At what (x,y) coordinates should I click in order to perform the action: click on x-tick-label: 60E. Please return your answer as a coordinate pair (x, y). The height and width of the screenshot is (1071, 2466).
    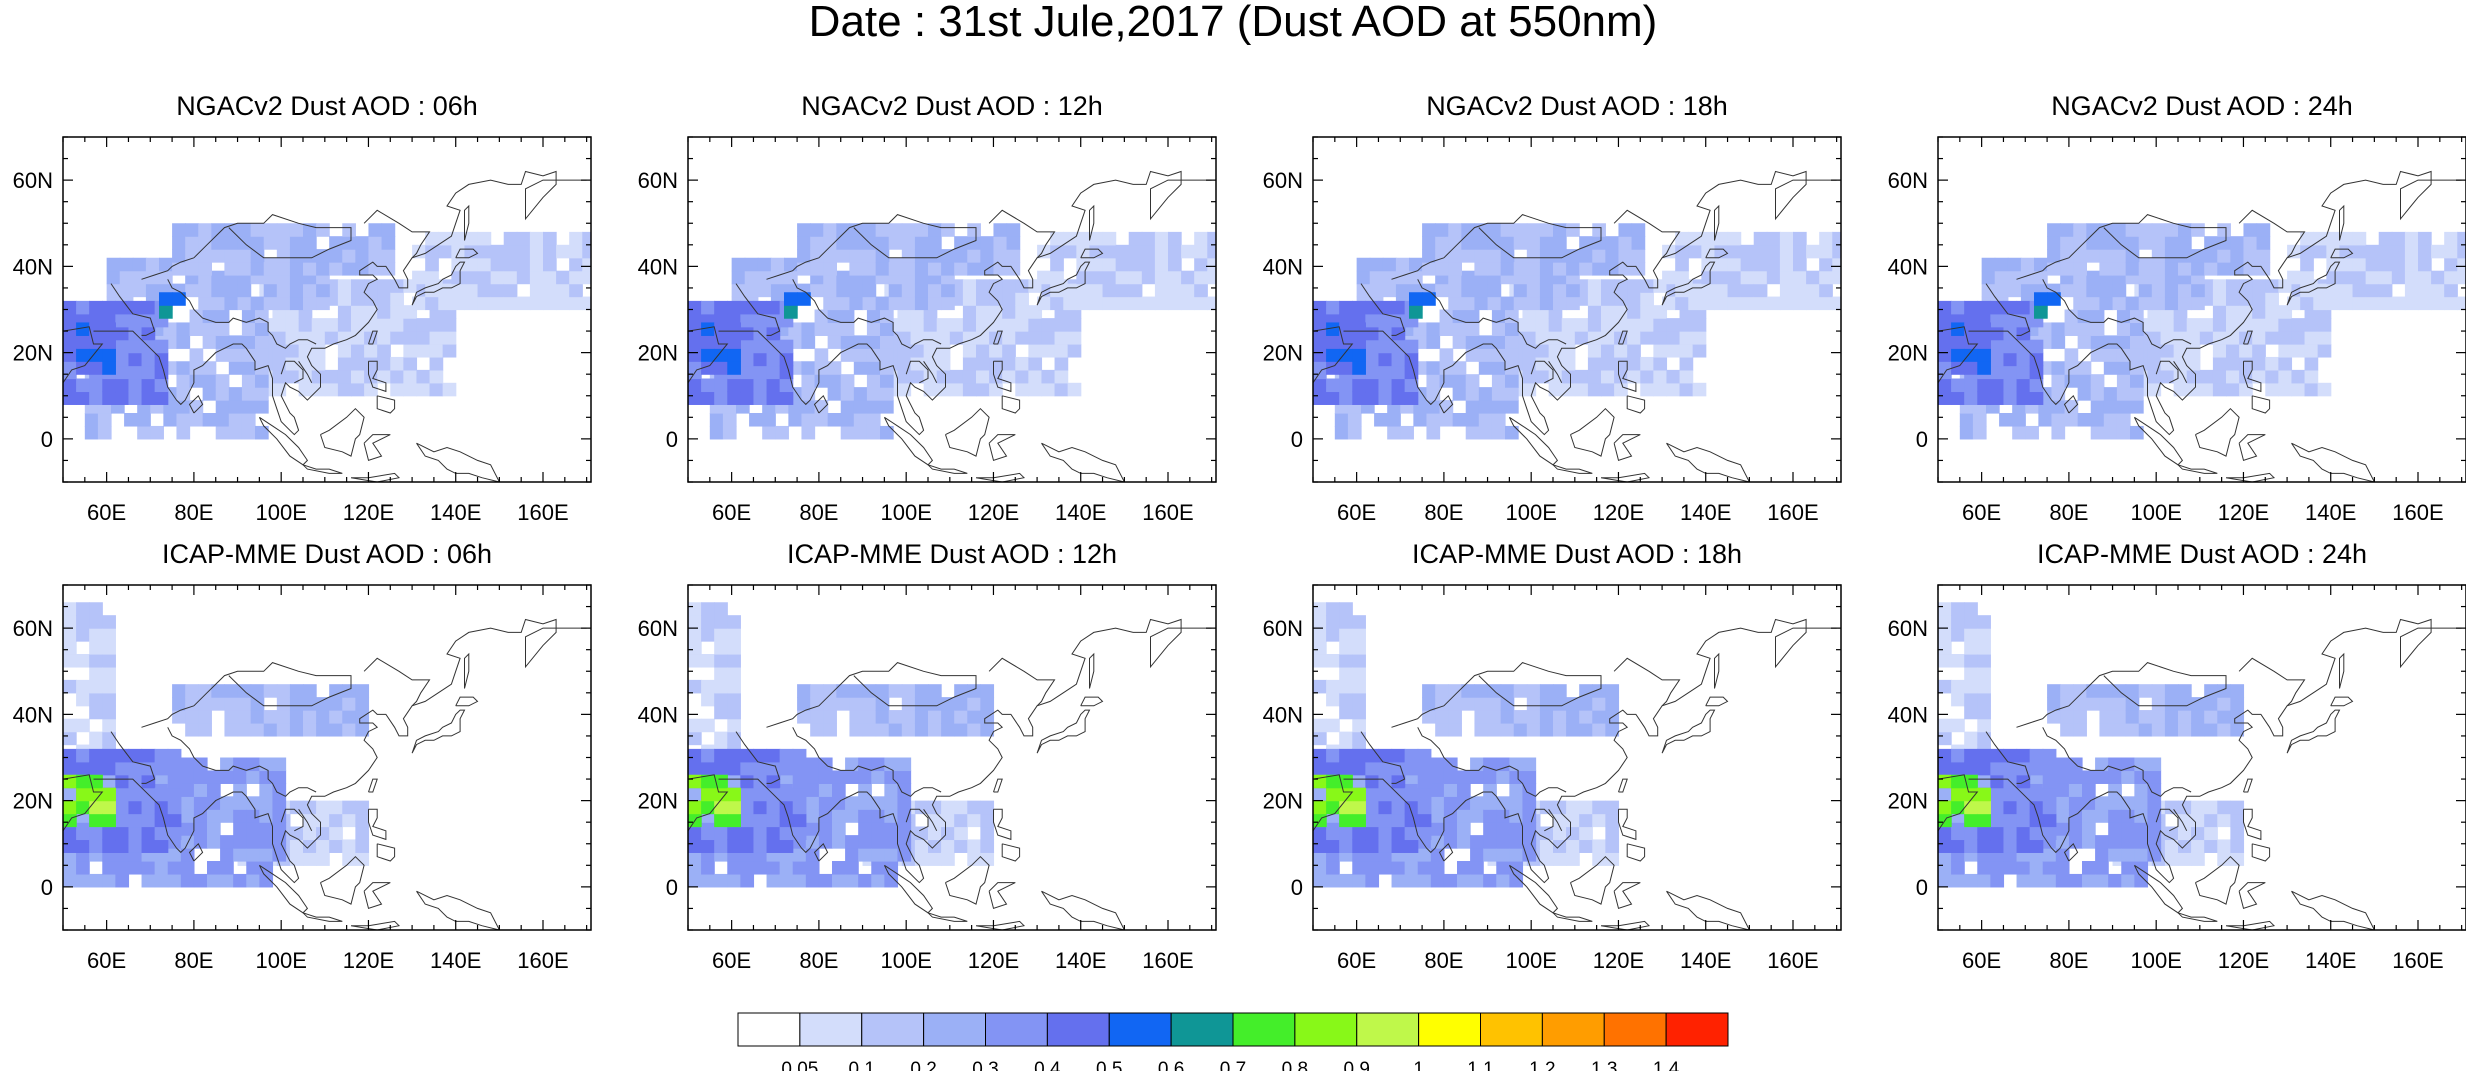
    Looking at the image, I should click on (106, 960).